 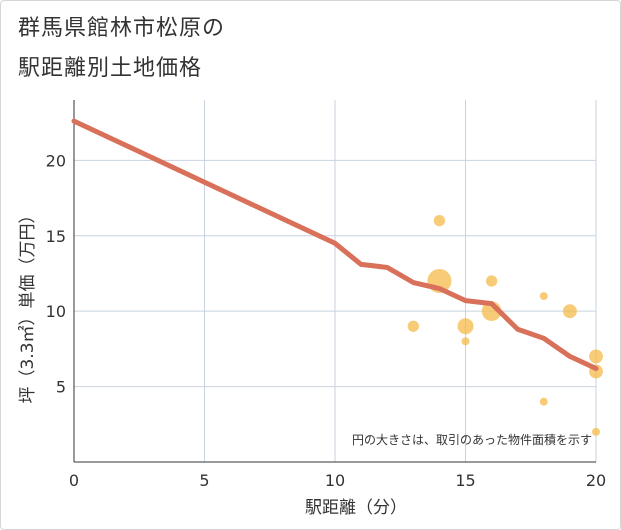 What do you see at coordinates (28, 304) in the screenshot?
I see `y-axis-label: 坪（3.3㎡）単価（万円）` at bounding box center [28, 304].